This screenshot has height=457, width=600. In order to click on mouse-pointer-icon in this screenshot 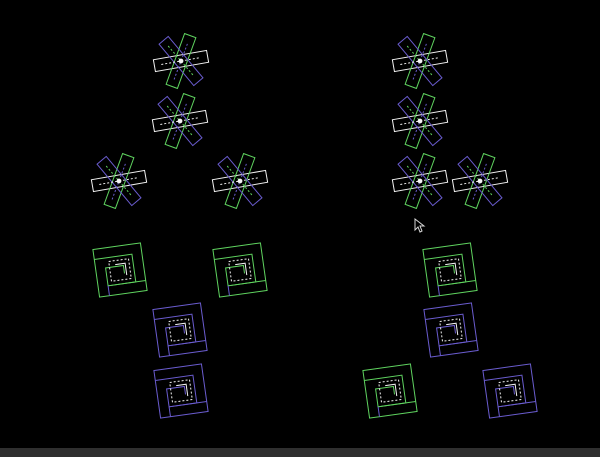, I will do `click(420, 225)`.